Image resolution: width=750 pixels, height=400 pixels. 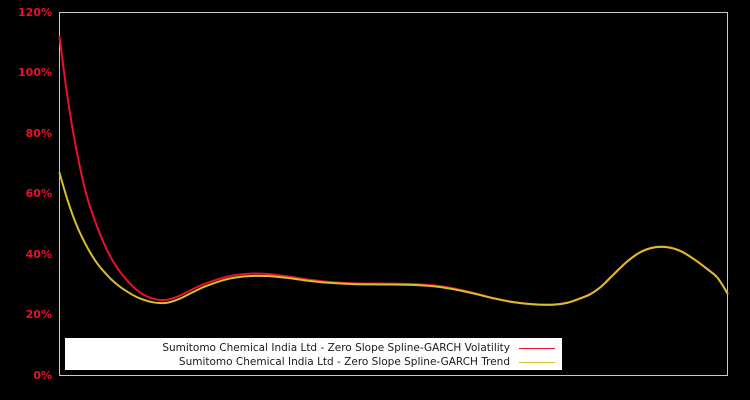 What do you see at coordinates (38, 314) in the screenshot?
I see `y-tick-label-20: 20%` at bounding box center [38, 314].